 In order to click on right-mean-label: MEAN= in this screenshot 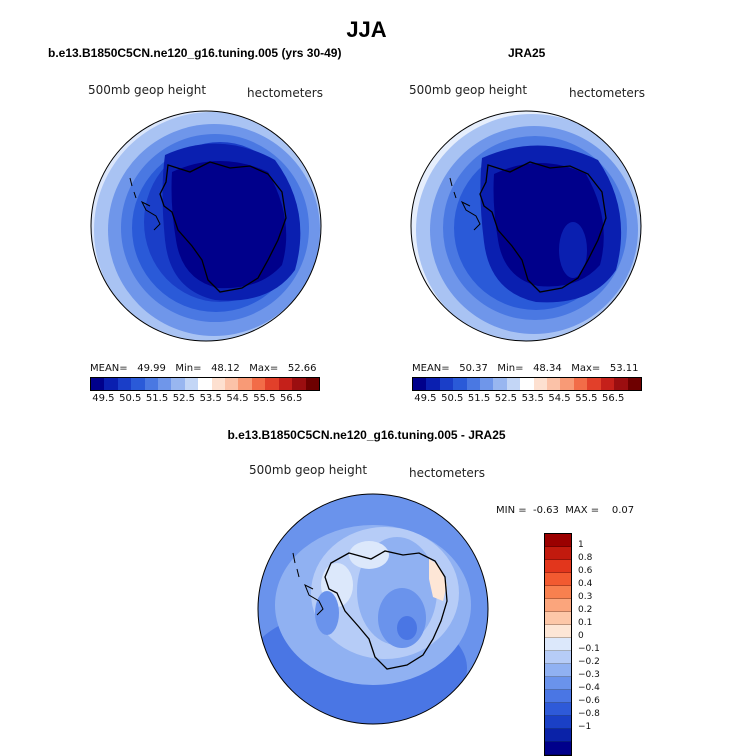, I will do `click(431, 368)`.